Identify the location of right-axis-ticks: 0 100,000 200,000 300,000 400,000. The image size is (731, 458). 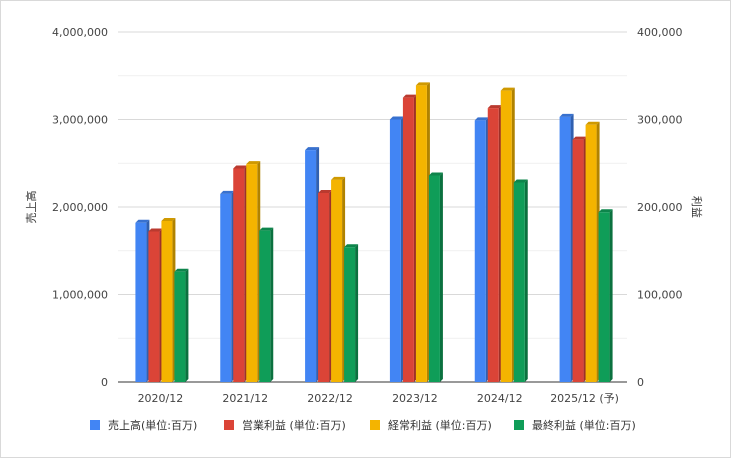
(660, 207).